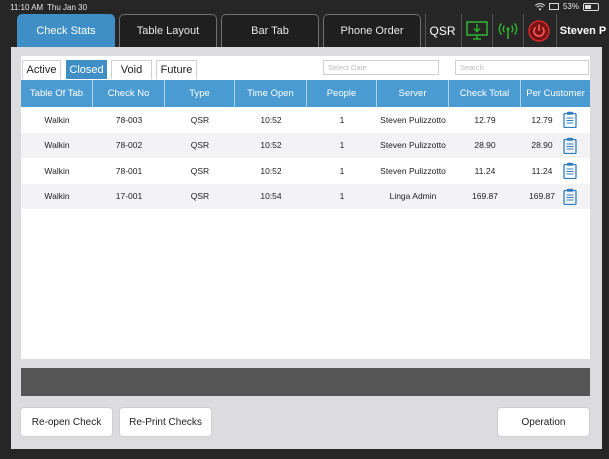  I want to click on cell-time-open: 10:54, so click(271, 196).